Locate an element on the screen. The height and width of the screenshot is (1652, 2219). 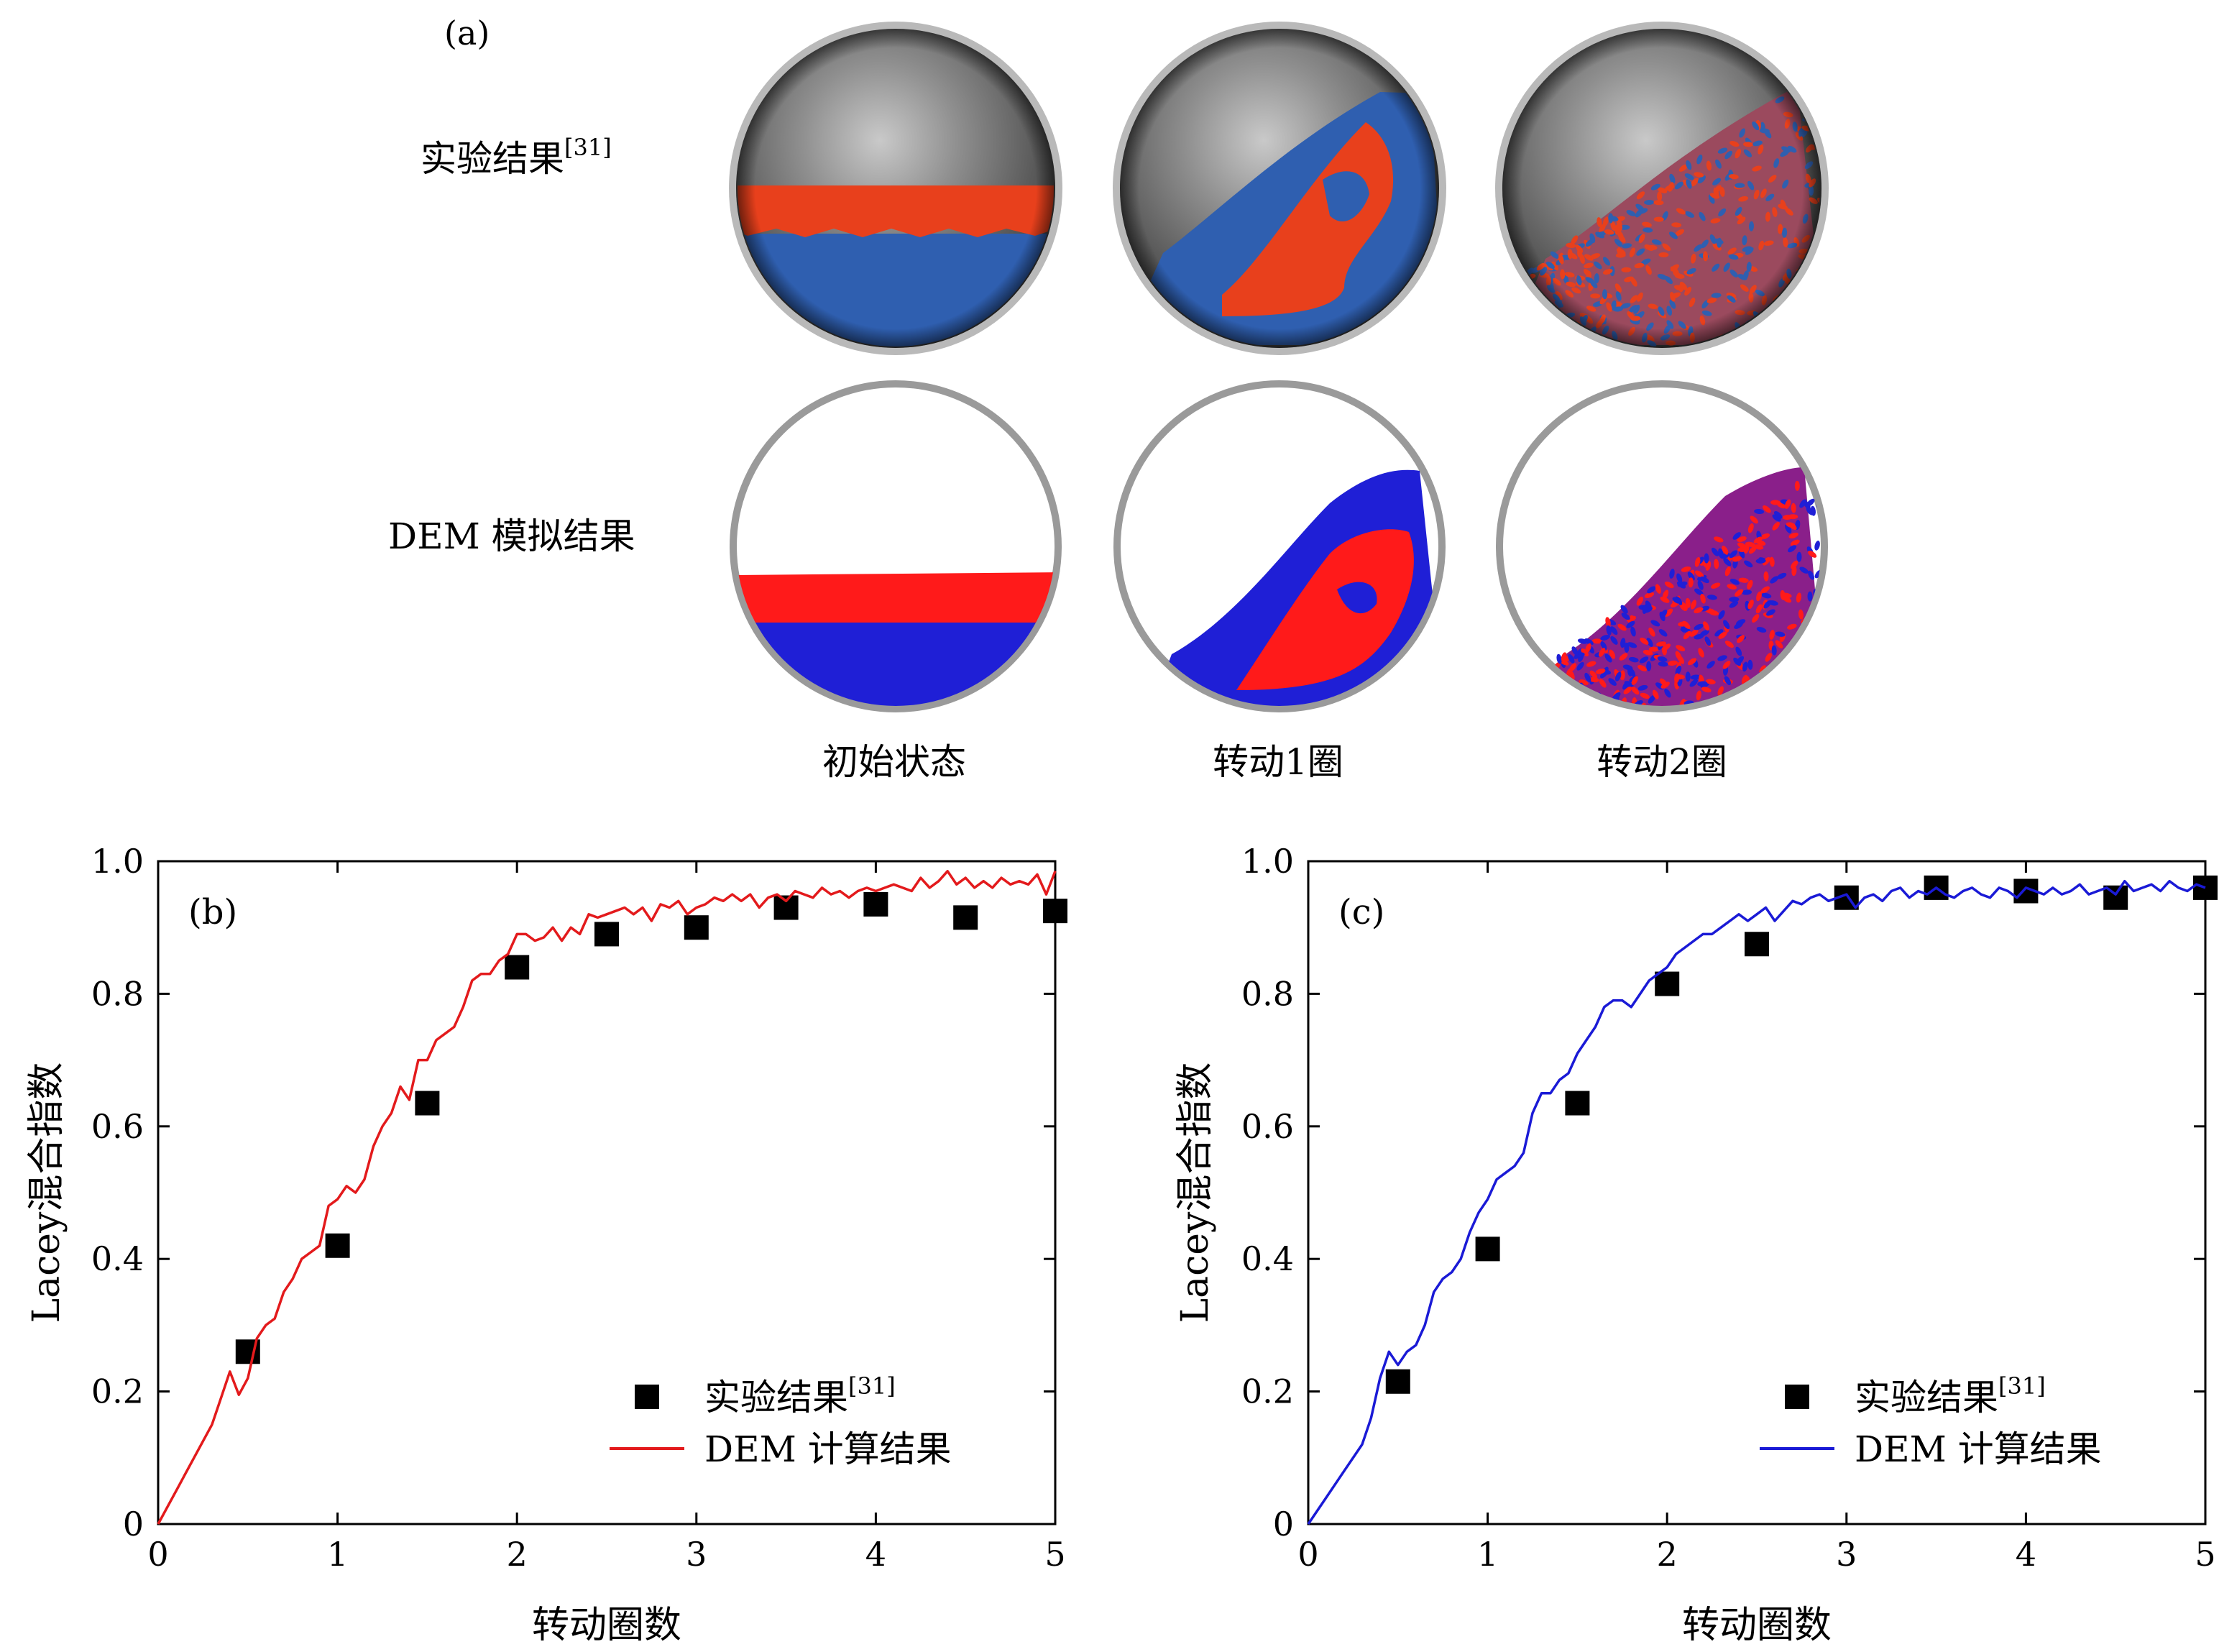
chart-b-ytick-label: 1.0 is located at coordinates (117, 861).